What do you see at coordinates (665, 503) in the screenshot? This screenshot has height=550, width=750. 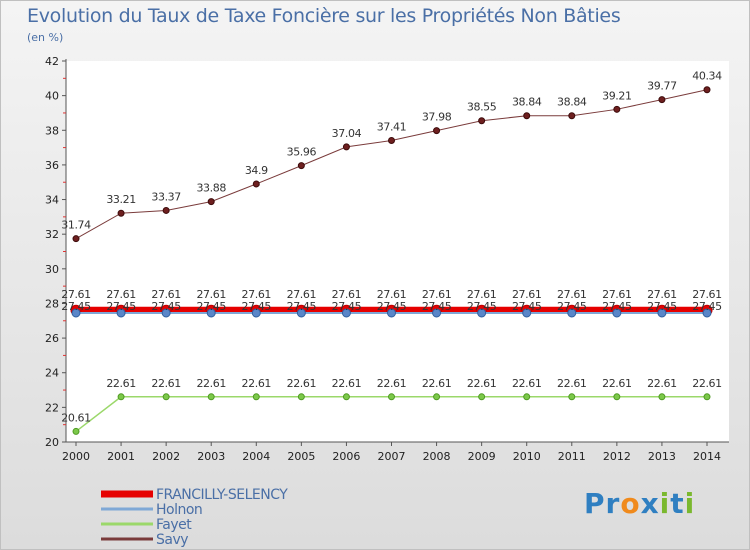 I see `logo-letter: i` at bounding box center [665, 503].